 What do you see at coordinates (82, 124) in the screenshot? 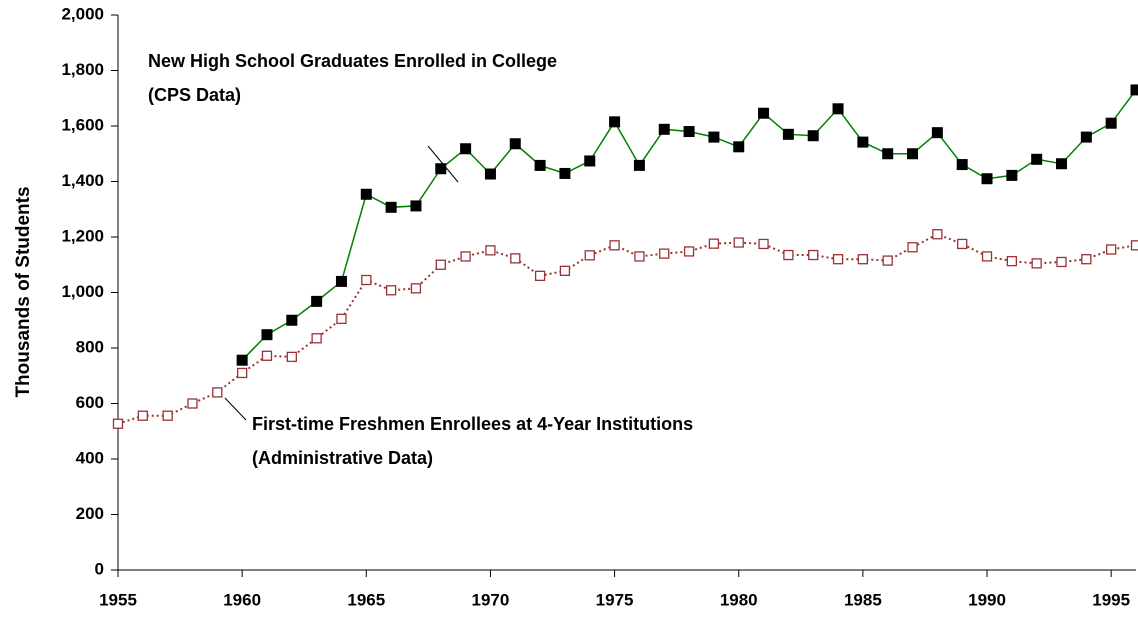
I see `y-tick-label: 1,600` at bounding box center [82, 124].